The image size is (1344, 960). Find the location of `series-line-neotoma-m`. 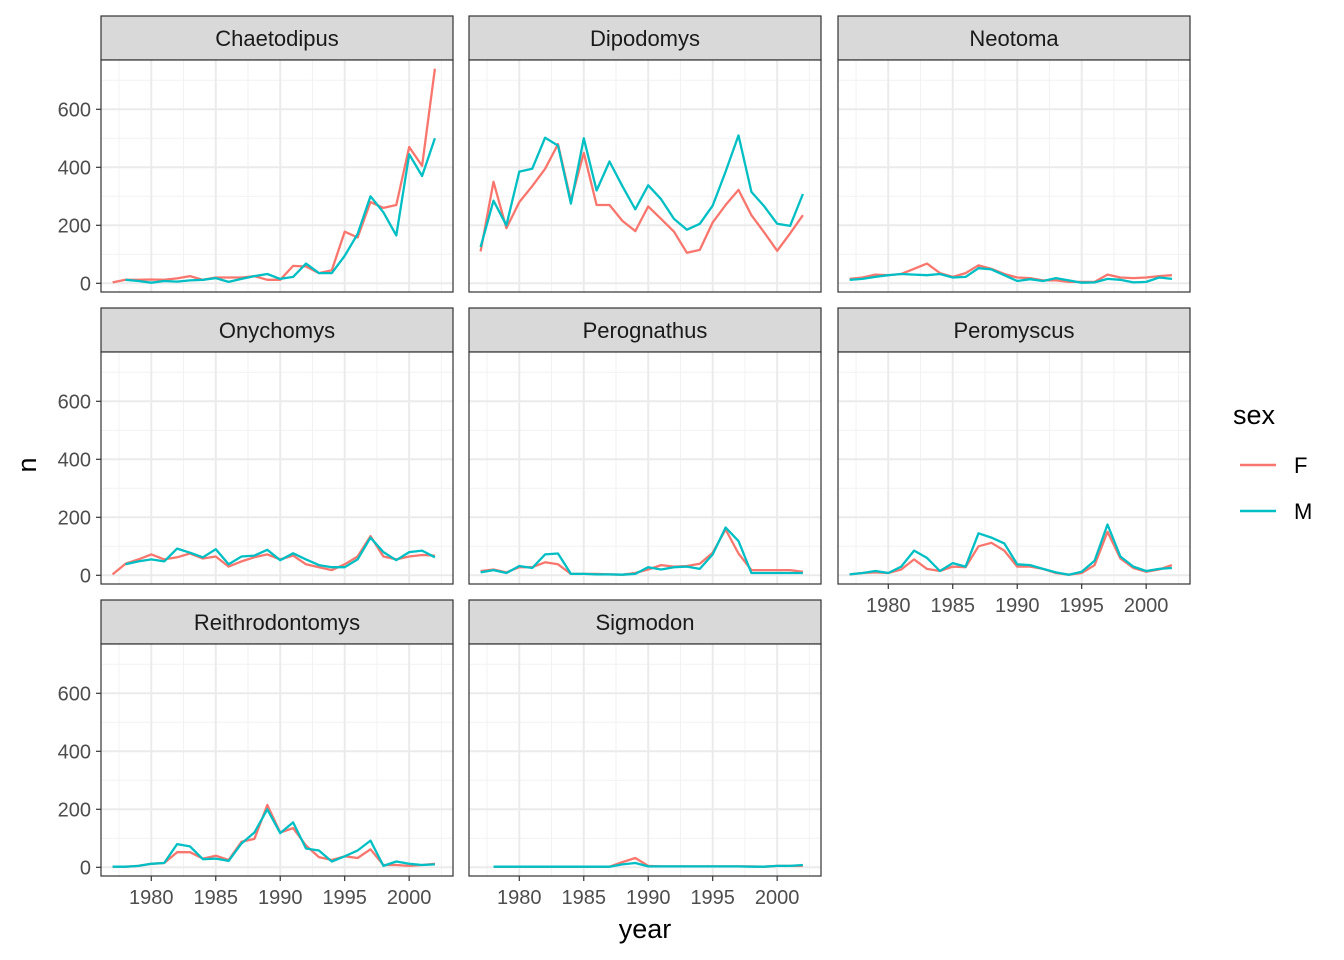

series-line-neotoma-m is located at coordinates (1011, 275).